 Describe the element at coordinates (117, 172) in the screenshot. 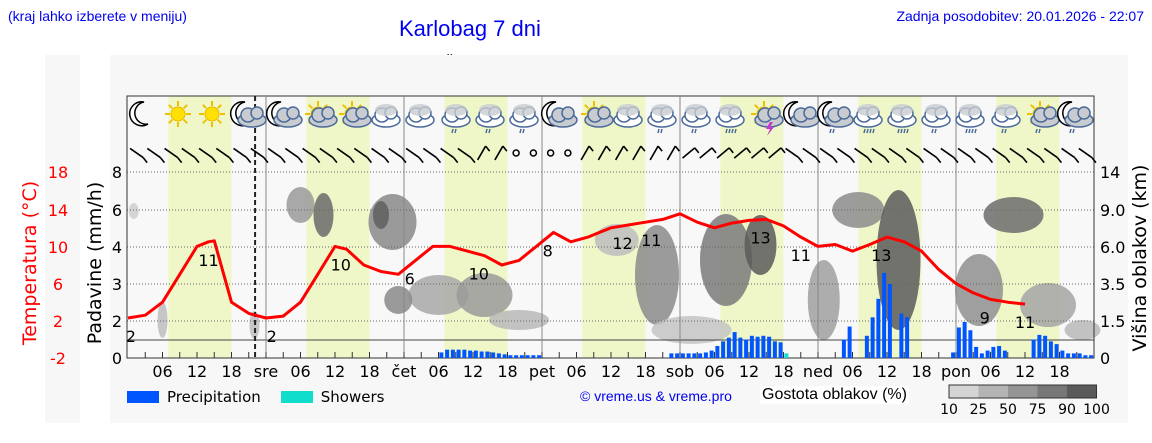

I see `precip-tick-label: 8` at that location.